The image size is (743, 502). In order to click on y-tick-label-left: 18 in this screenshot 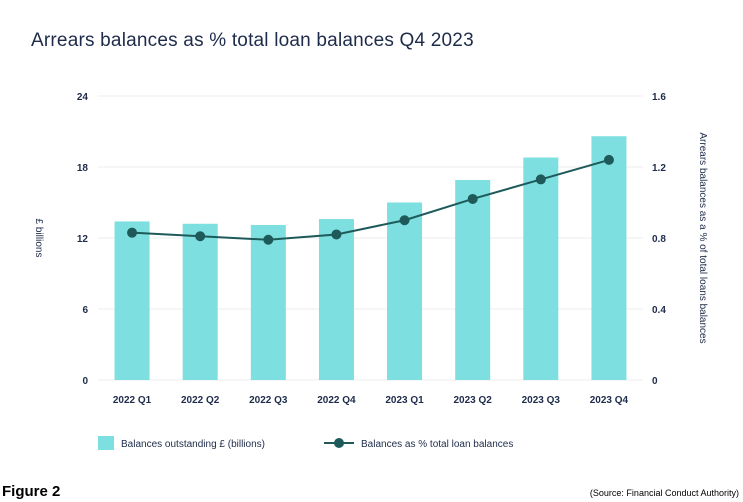, I will do `click(83, 168)`.